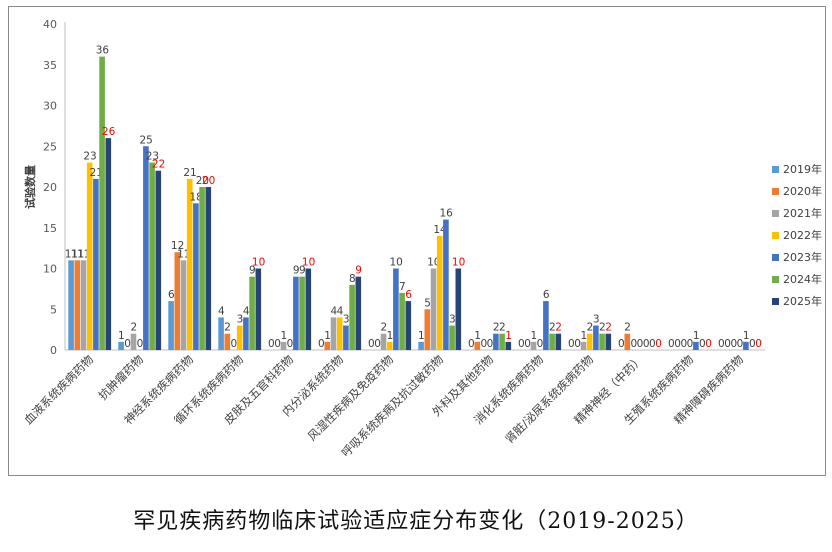 The width and height of the screenshot is (832, 552). I want to click on legend-label: 2023年, so click(802, 257).